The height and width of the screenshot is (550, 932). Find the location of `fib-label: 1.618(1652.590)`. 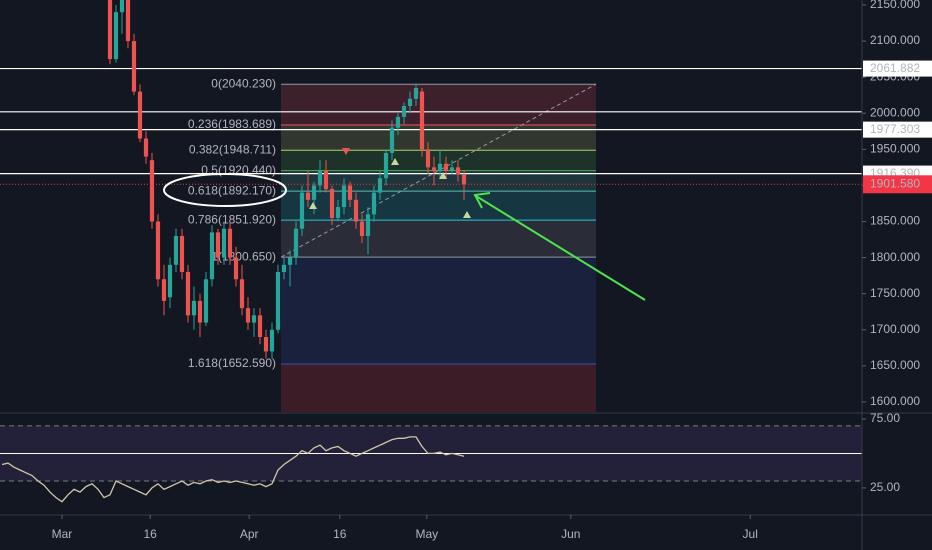

fib-label: 1.618(1652.590) is located at coordinates (232, 363).